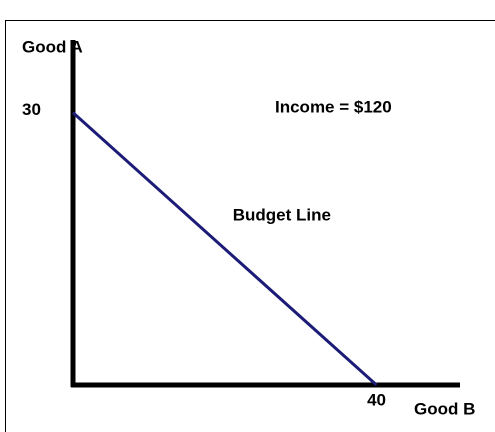 The height and width of the screenshot is (432, 495). Describe the element at coordinates (333, 106) in the screenshot. I see `annotation: Income = $120` at that location.